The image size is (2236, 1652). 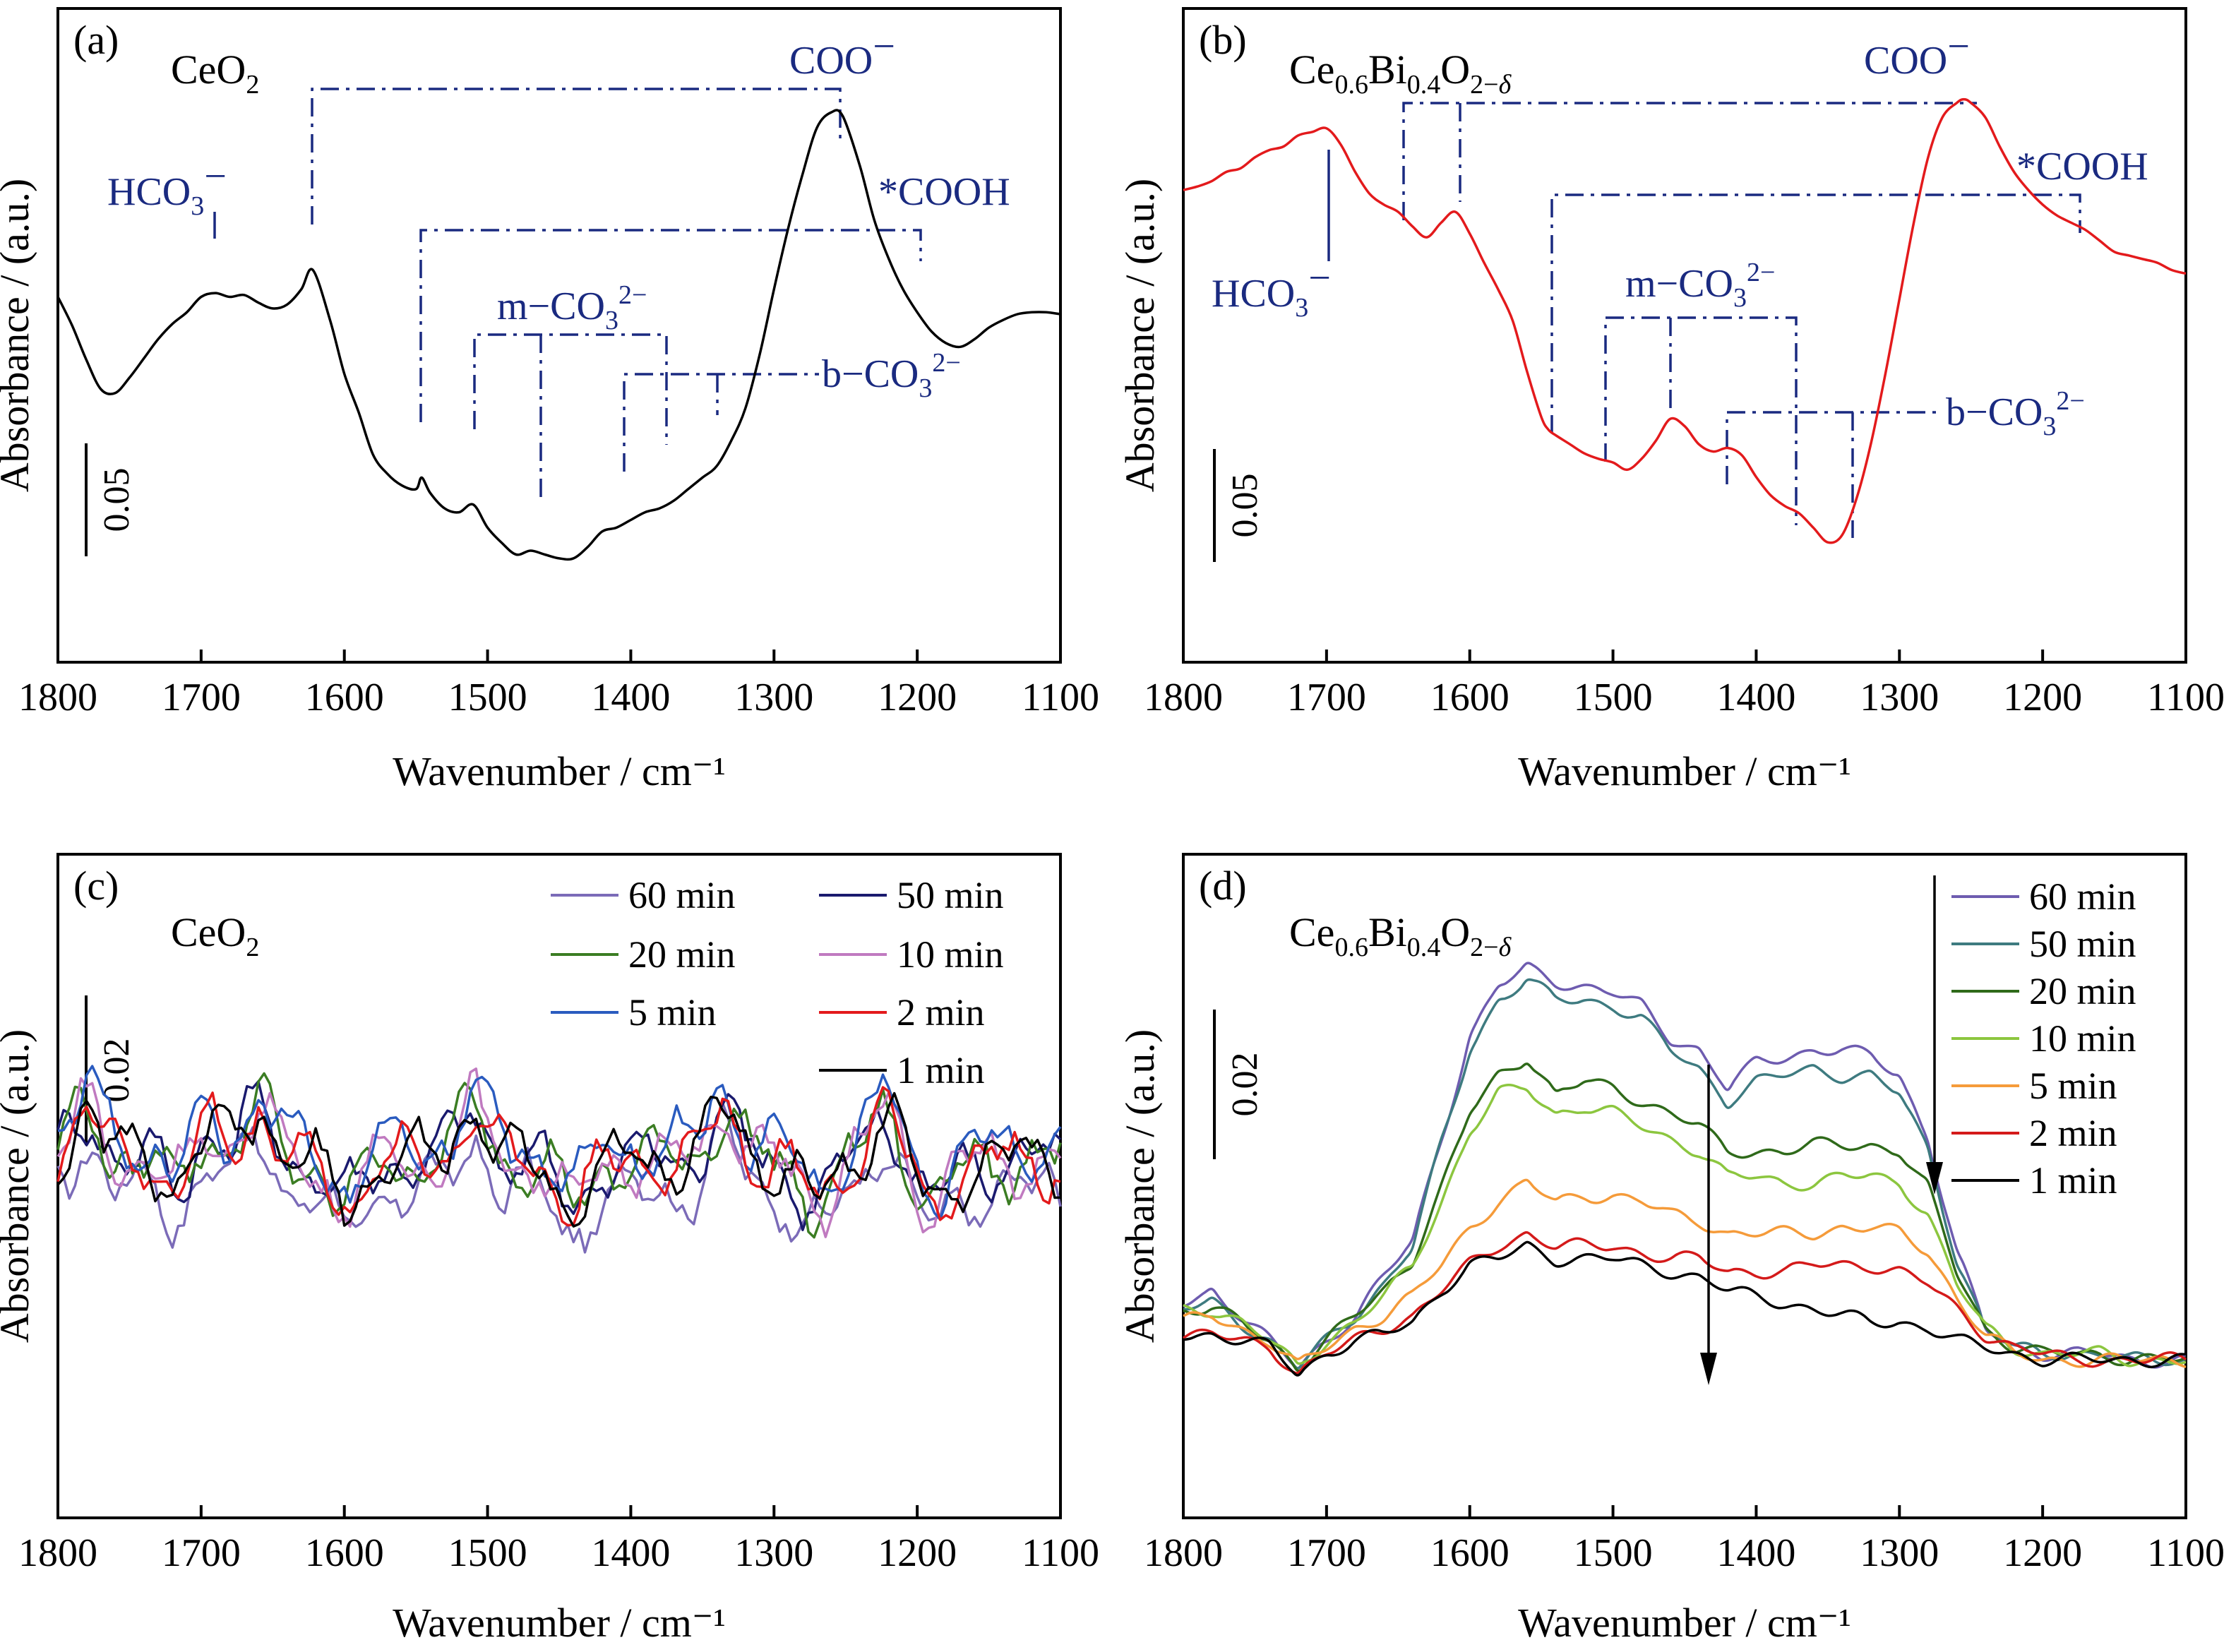 What do you see at coordinates (1223, 40) in the screenshot?
I see `panel-b-label: (b)` at bounding box center [1223, 40].